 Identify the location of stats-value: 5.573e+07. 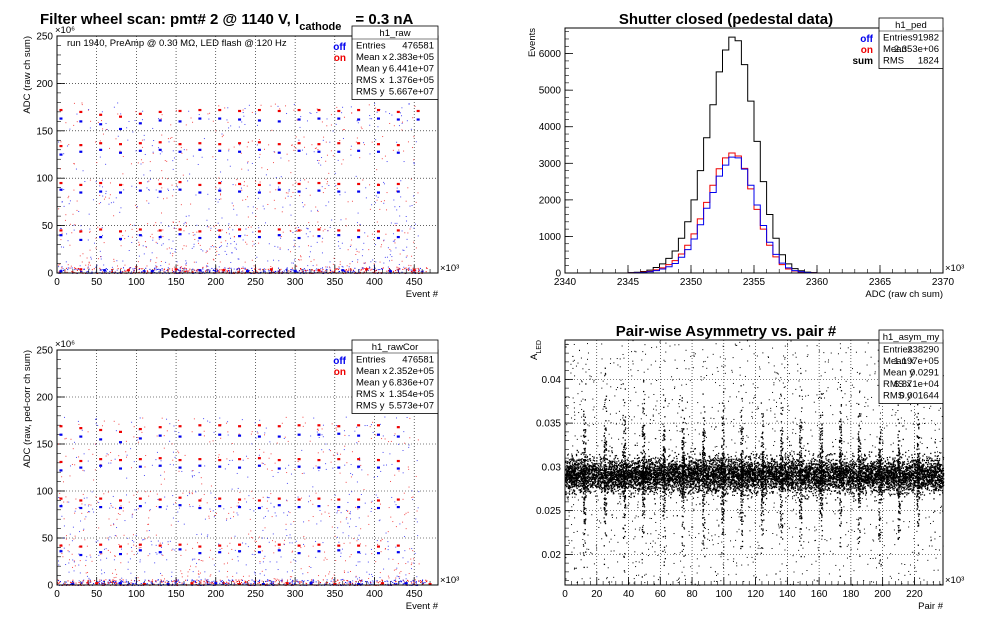
(411, 406).